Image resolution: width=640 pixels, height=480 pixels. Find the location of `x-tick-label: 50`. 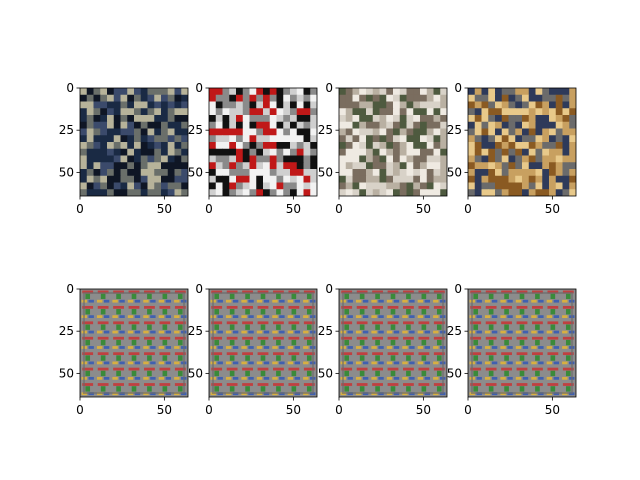

x-tick-label: 50 is located at coordinates (423, 410).